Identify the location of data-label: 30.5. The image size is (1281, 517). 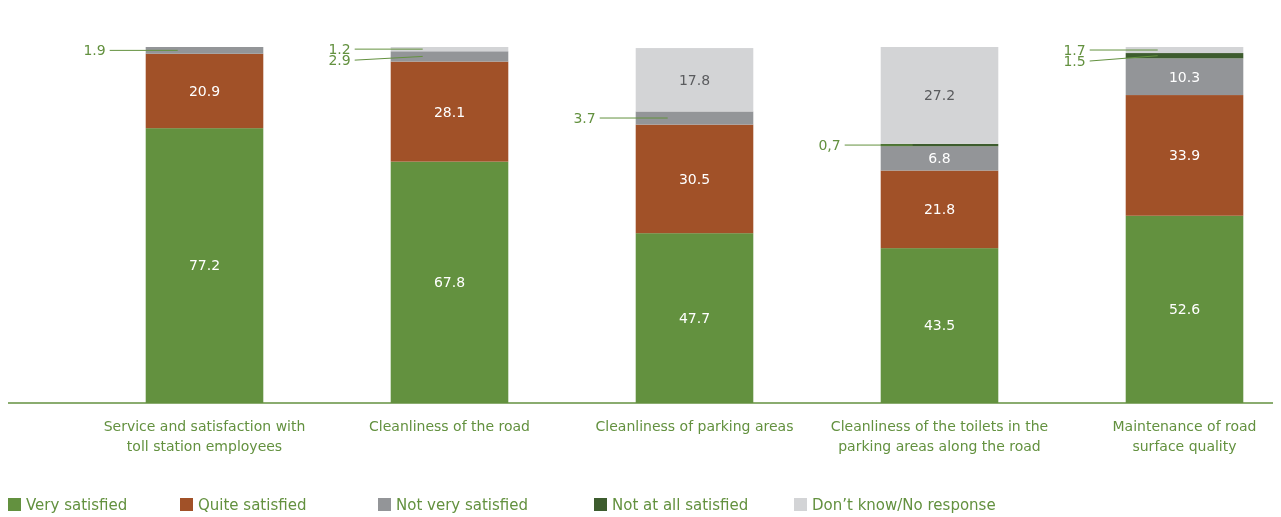
(694, 178).